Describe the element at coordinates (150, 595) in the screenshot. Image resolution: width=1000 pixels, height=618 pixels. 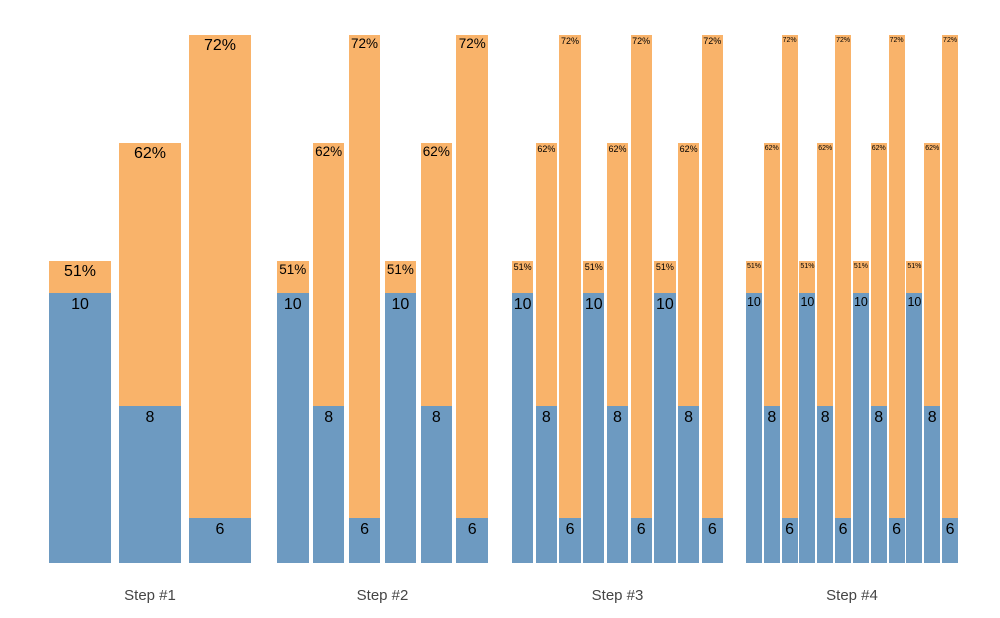
I see `step-label: Step #1` at that location.